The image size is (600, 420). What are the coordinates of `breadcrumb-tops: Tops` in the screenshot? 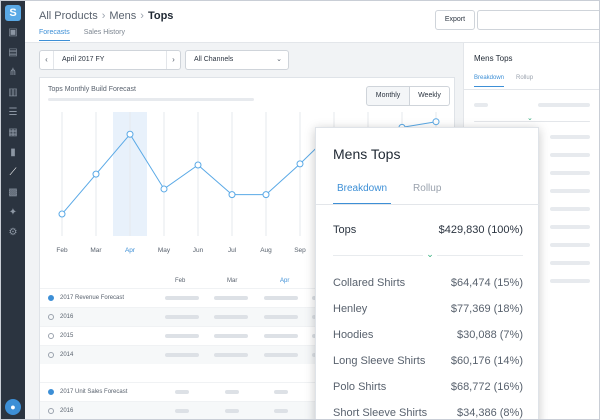 It's located at (160, 16).